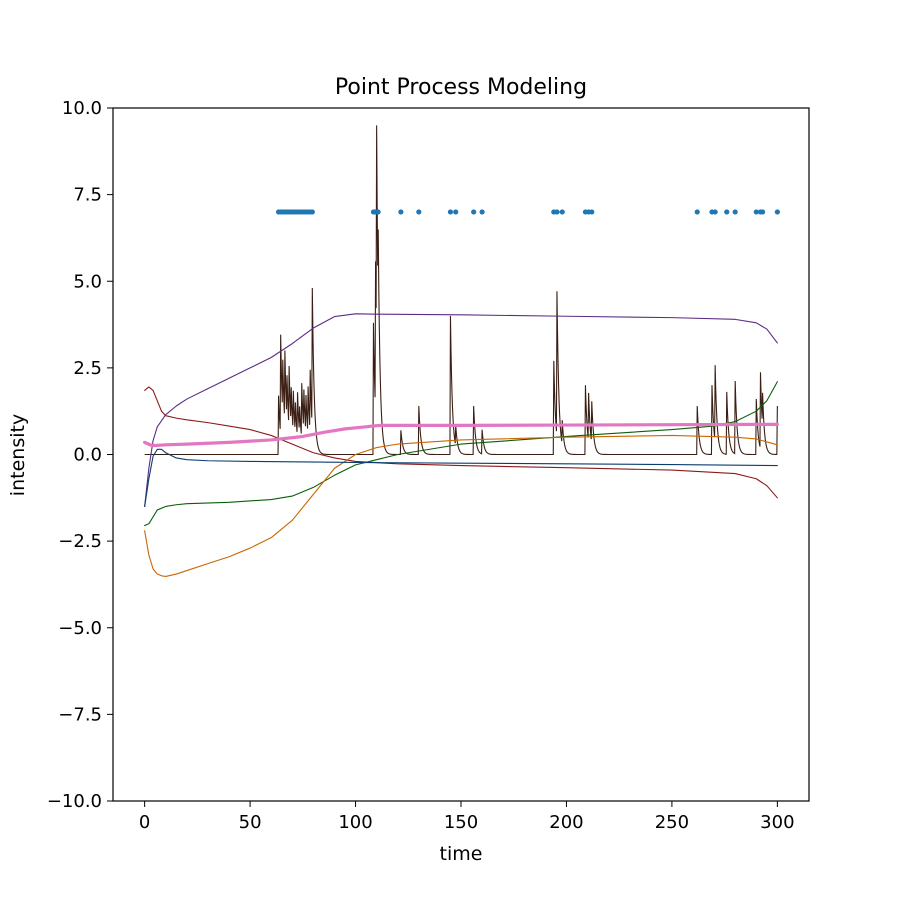  What do you see at coordinates (777, 822) in the screenshot?
I see `x-tick-label: 300` at bounding box center [777, 822].